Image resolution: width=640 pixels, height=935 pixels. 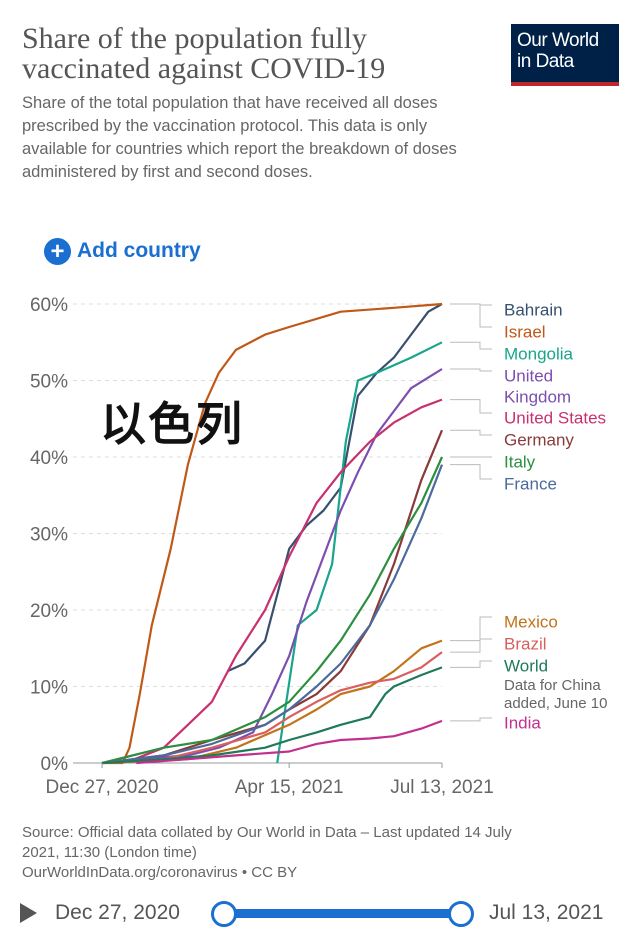 What do you see at coordinates (522, 722) in the screenshot?
I see `legend-label: India` at bounding box center [522, 722].